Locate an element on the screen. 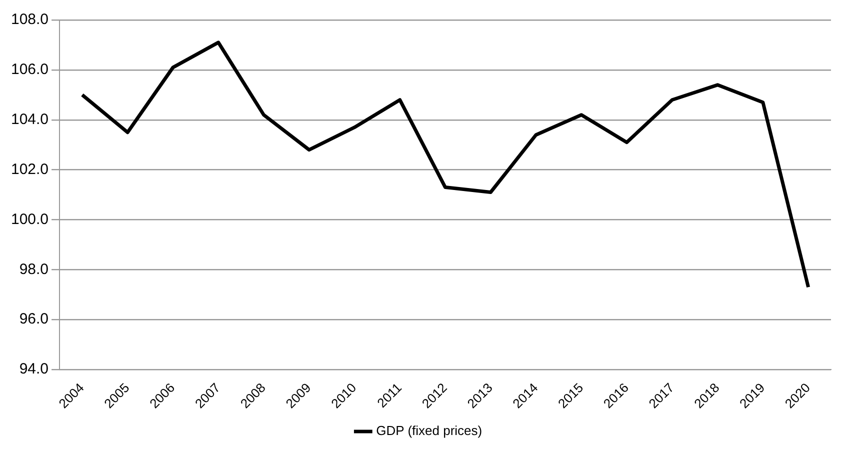 This screenshot has width=843, height=456. y-tick-label: 104.0 is located at coordinates (29, 119).